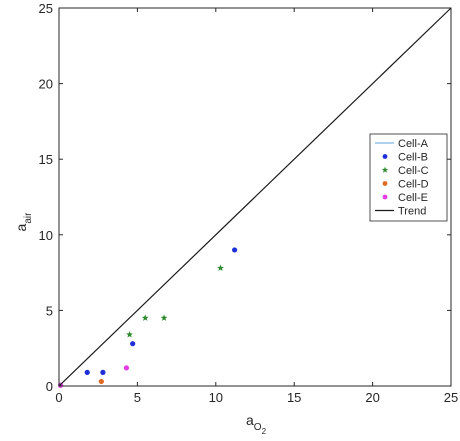 The image size is (460, 441). What do you see at coordinates (46, 159) in the screenshot?
I see `y-tick-label-3: 15` at bounding box center [46, 159].